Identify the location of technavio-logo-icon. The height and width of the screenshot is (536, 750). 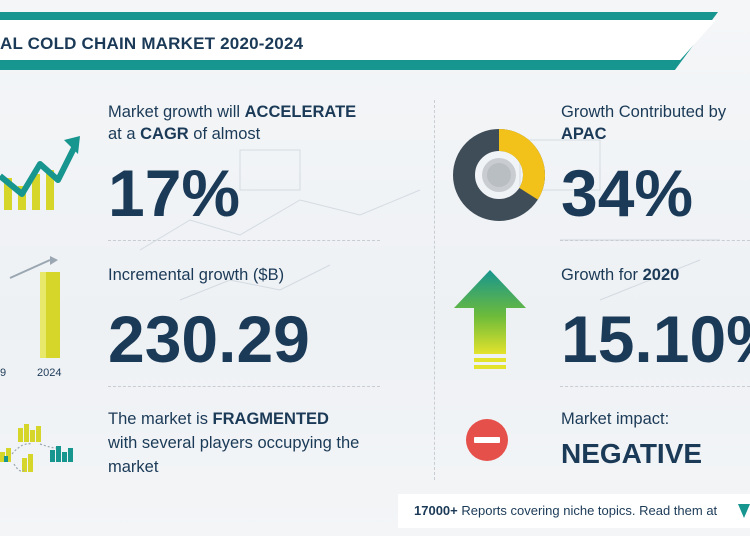
(744, 511).